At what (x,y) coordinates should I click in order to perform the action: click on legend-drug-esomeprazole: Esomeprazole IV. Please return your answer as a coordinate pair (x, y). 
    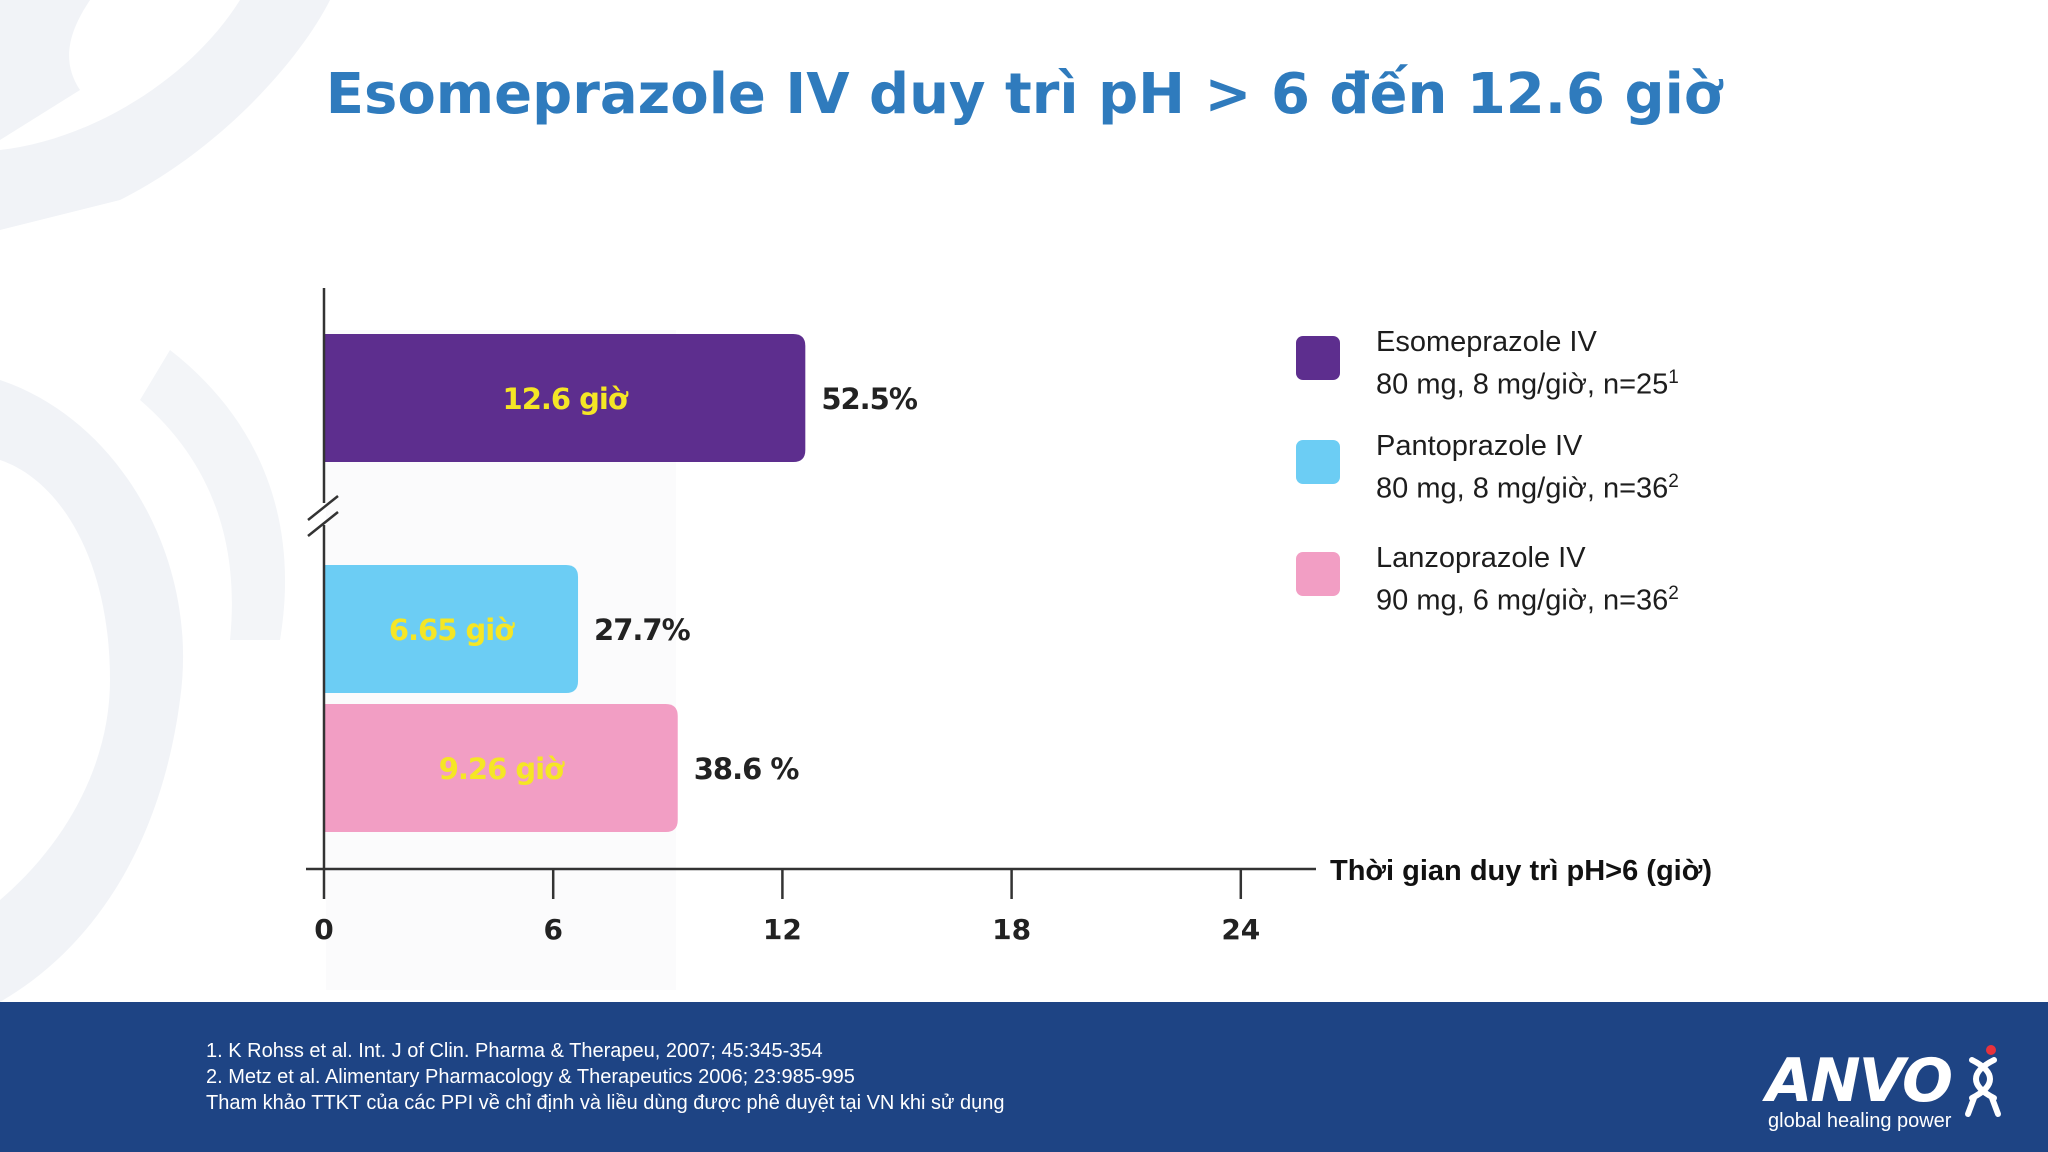
    Looking at the image, I should click on (1486, 342).